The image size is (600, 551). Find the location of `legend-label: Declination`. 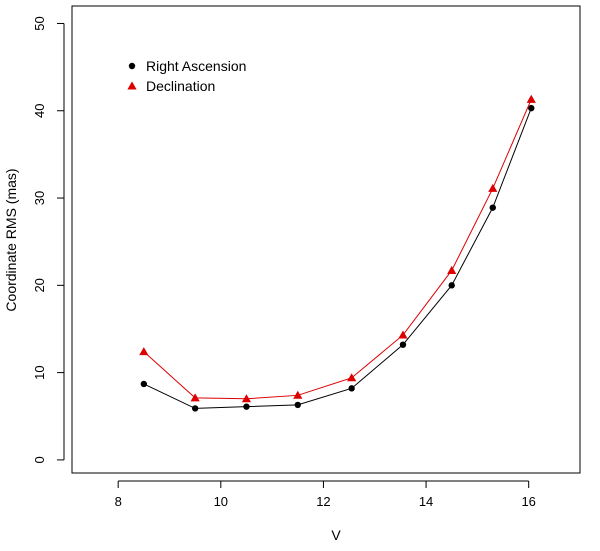

legend-label: Declination is located at coordinates (180, 86).